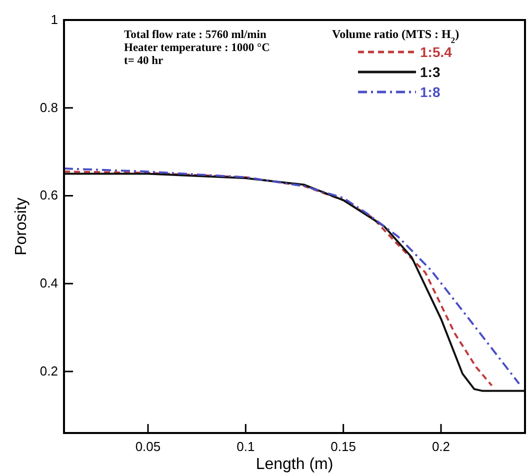 The width and height of the screenshot is (528, 476). What do you see at coordinates (343, 446) in the screenshot?
I see `x-tick-label: 0.15` at bounding box center [343, 446].